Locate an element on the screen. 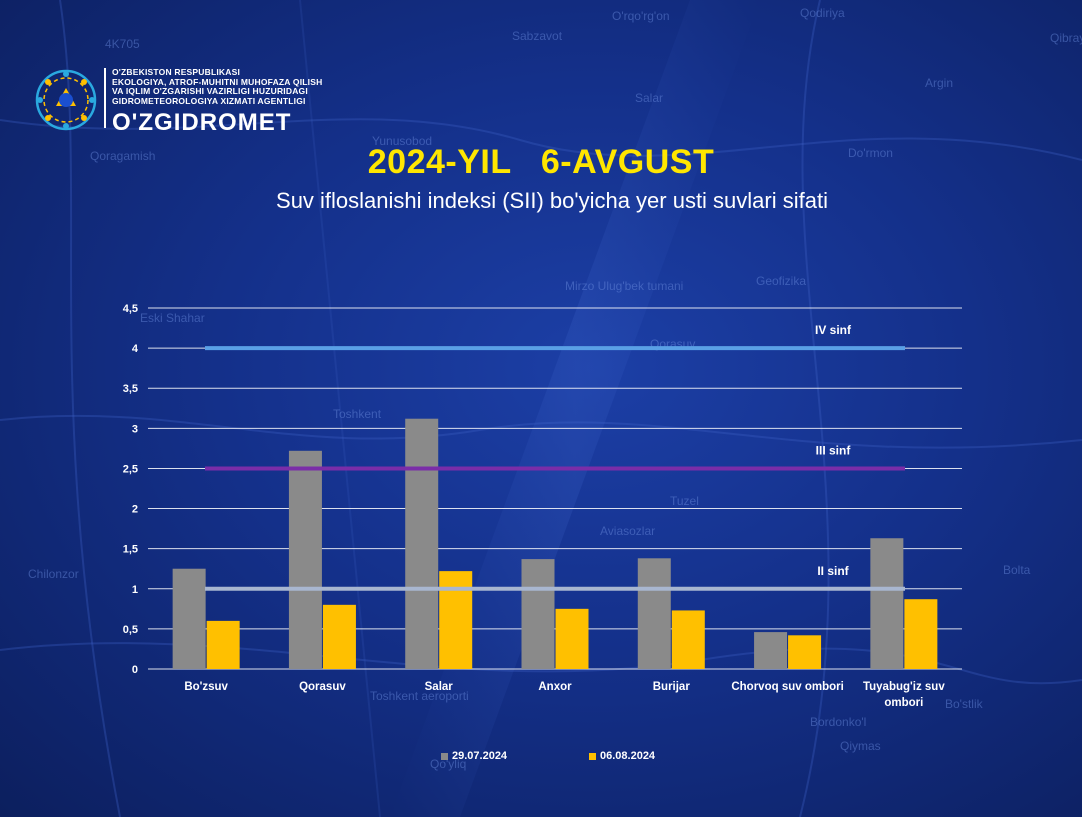 Image resolution: width=1082 pixels, height=817 pixels. y-tick-label: 2 is located at coordinates (135, 510).